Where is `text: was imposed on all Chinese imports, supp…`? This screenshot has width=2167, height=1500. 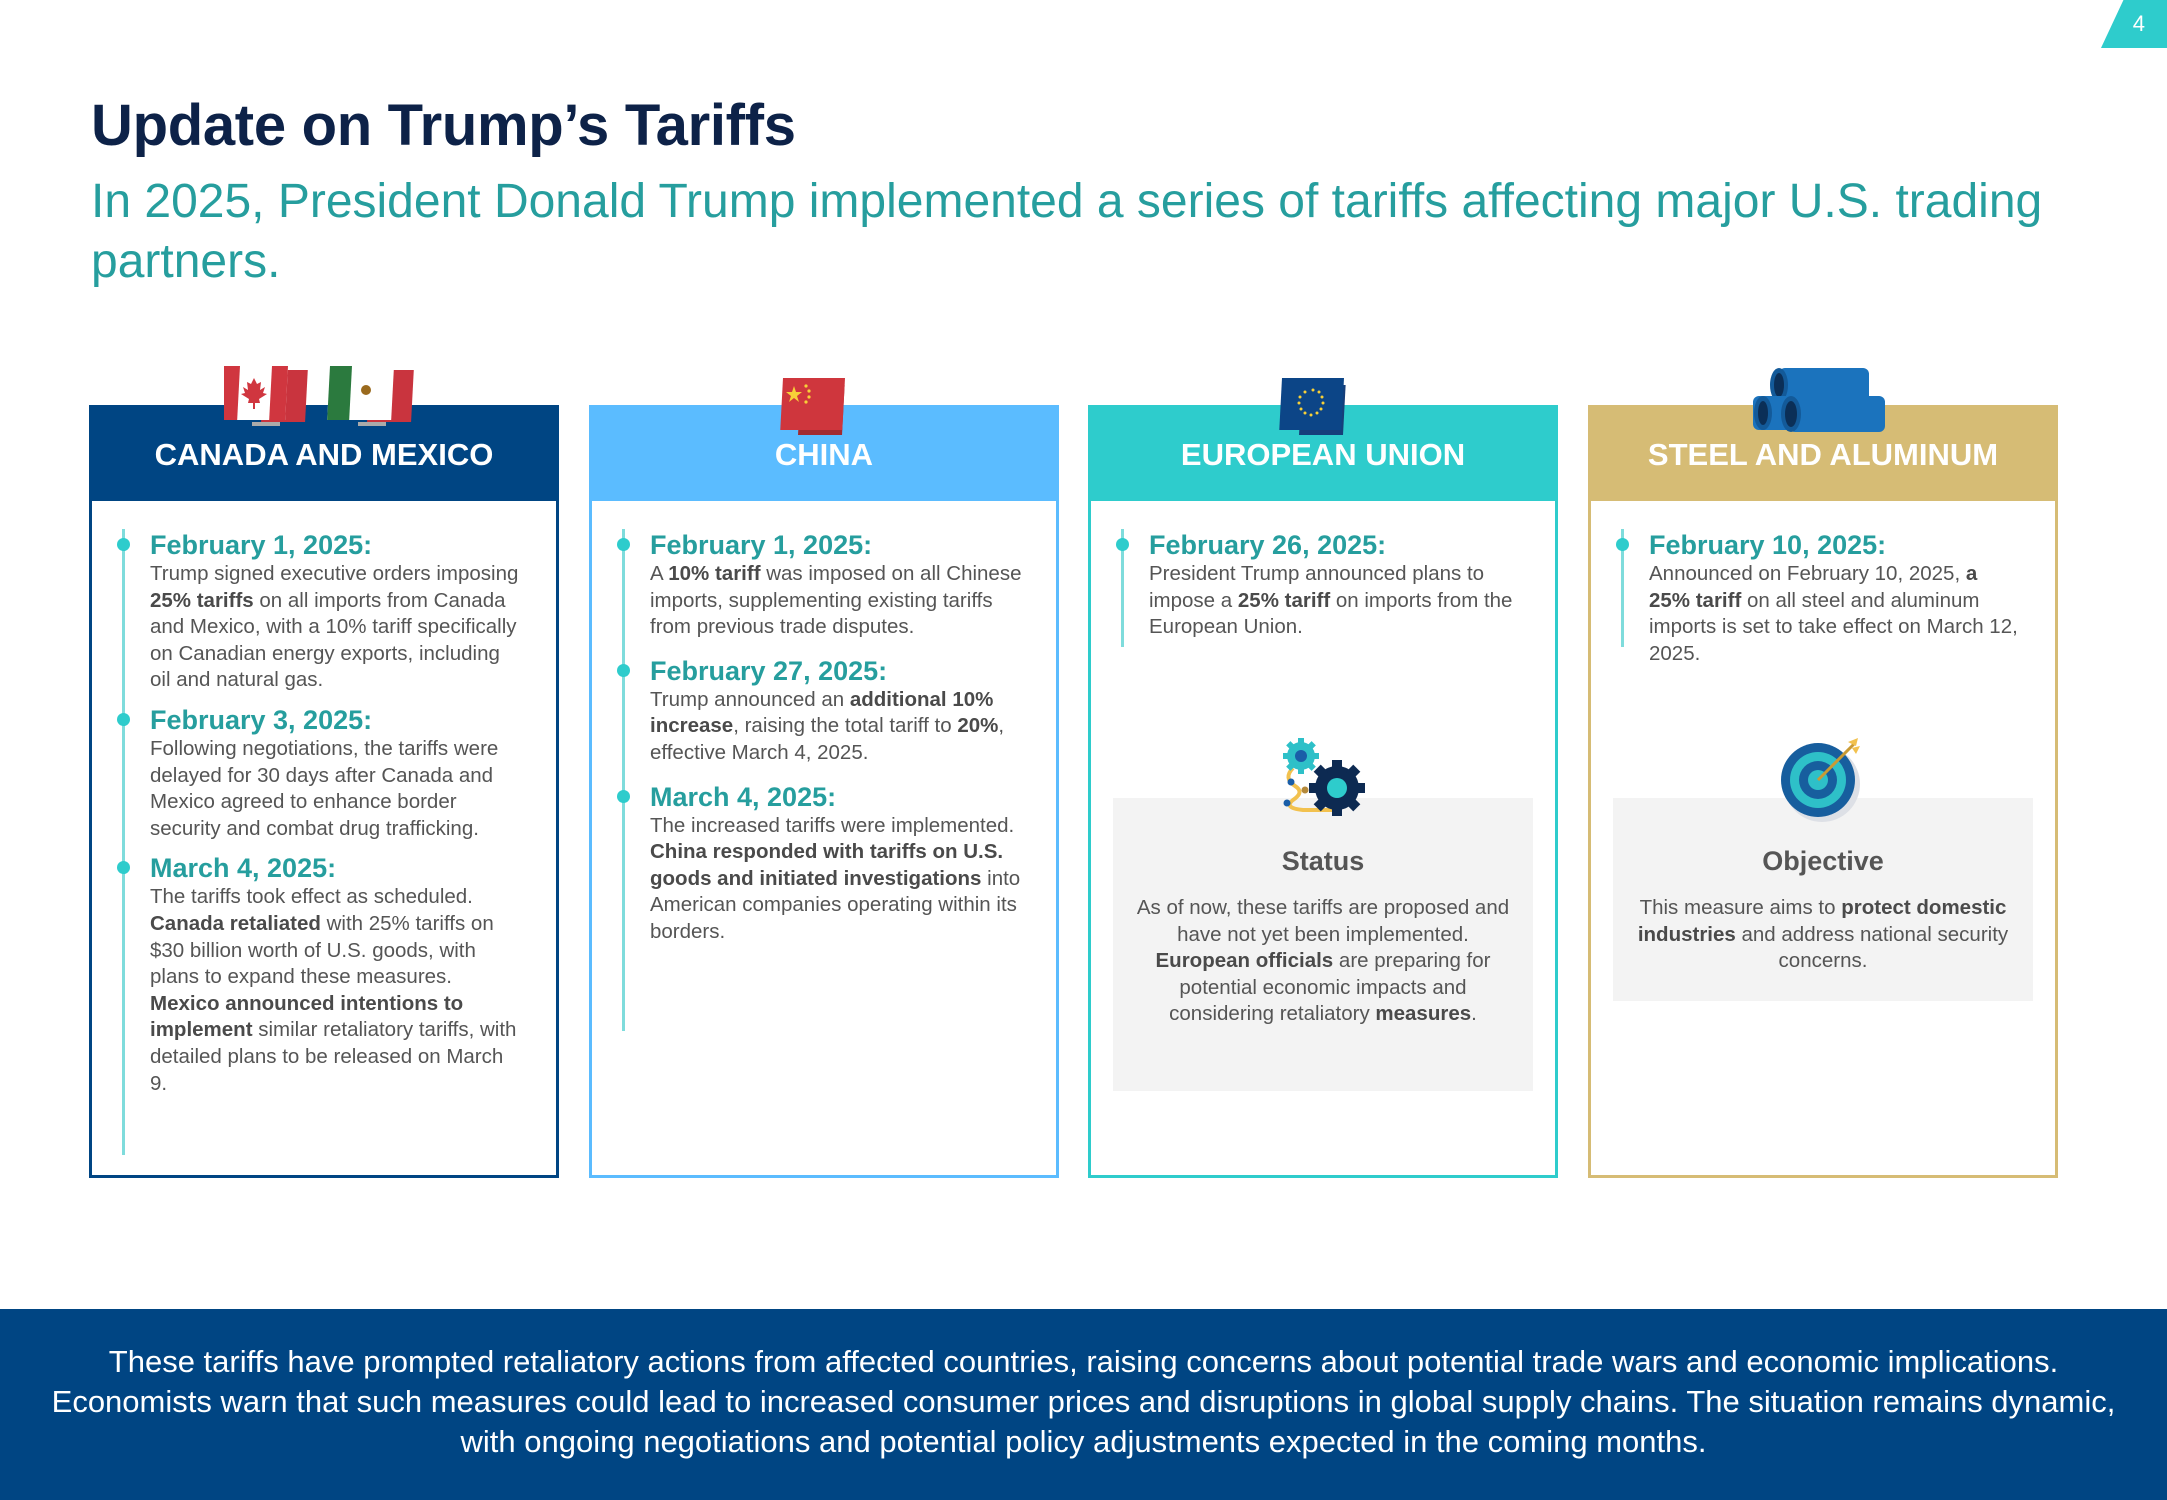 text: was imposed on all Chinese imports, supp… is located at coordinates (836, 600).